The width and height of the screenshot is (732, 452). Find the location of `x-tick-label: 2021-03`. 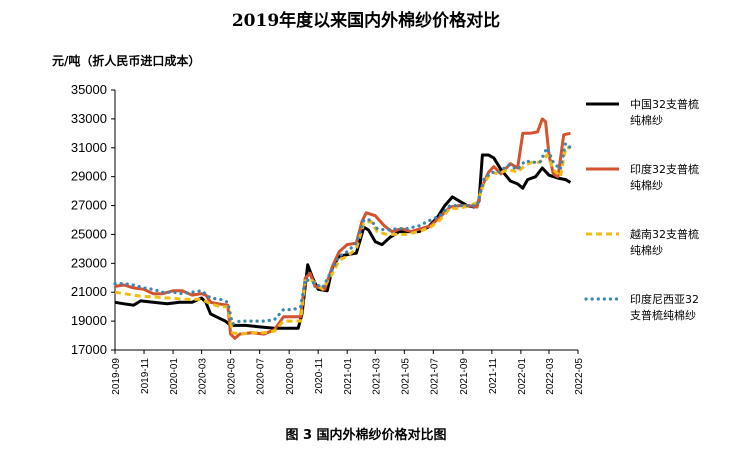

x-tick-label: 2021-03 is located at coordinates (376, 376).